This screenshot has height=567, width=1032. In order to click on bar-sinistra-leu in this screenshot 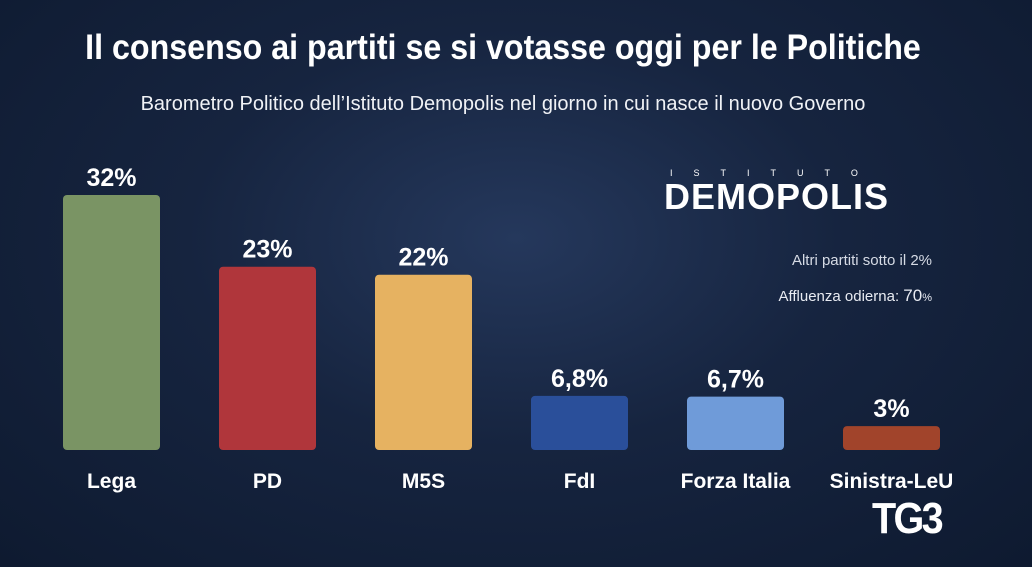, I will do `click(891, 438)`.